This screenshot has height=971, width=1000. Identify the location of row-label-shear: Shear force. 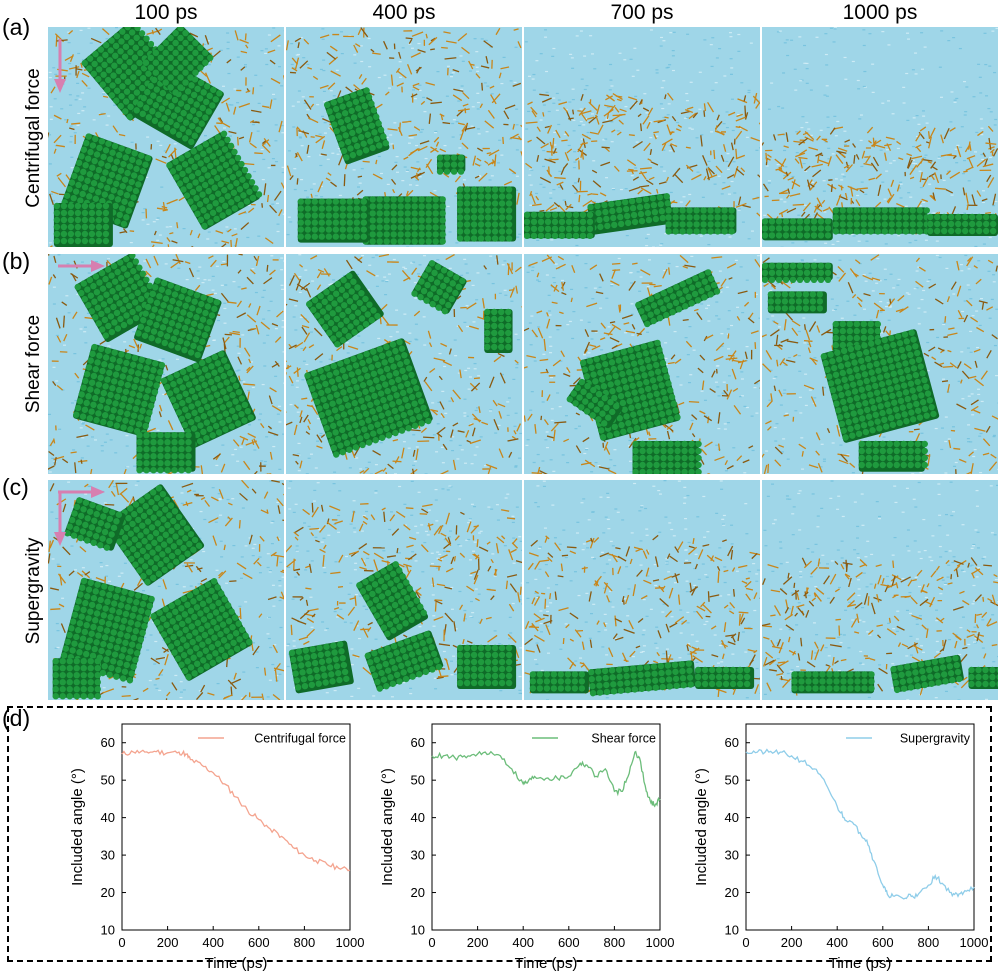
(34, 364).